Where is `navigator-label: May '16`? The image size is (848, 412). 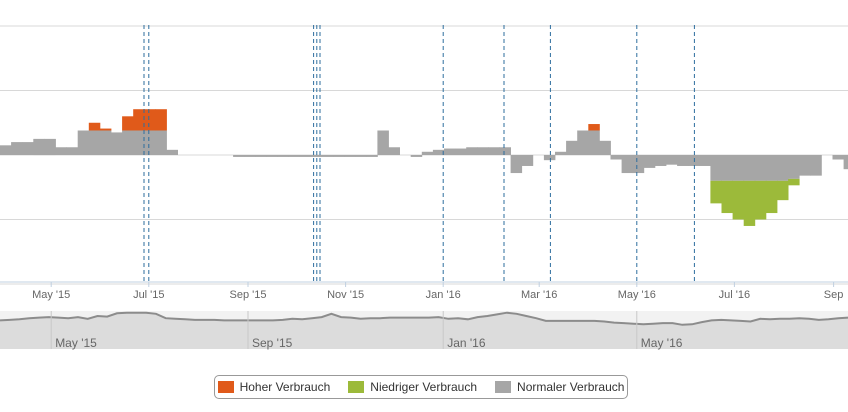 navigator-label: May '16 is located at coordinates (662, 343).